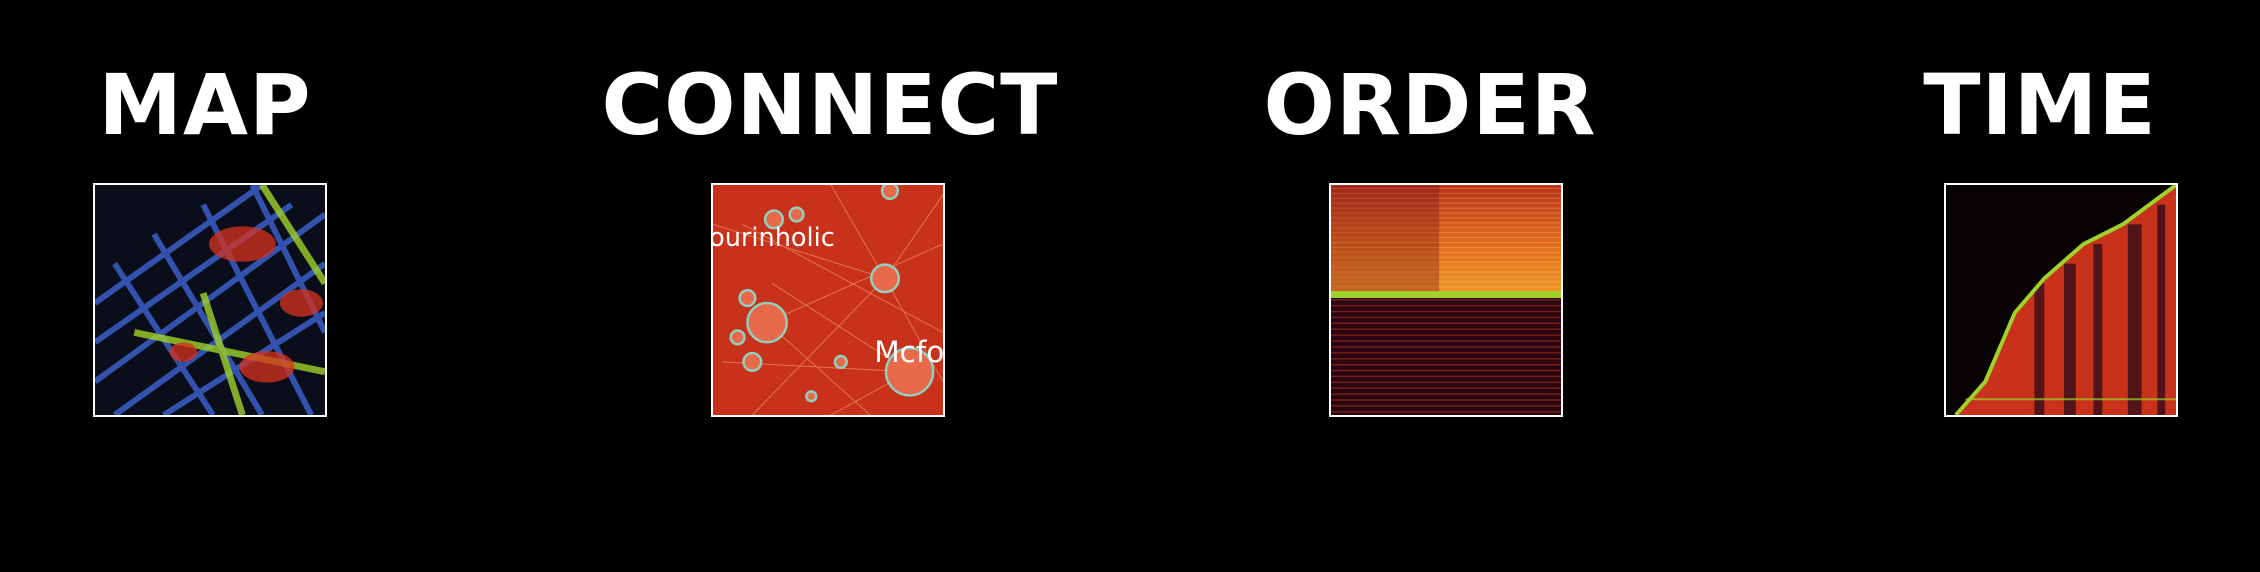  I want to click on panel-title-connect: CONNECT, so click(830, 105).